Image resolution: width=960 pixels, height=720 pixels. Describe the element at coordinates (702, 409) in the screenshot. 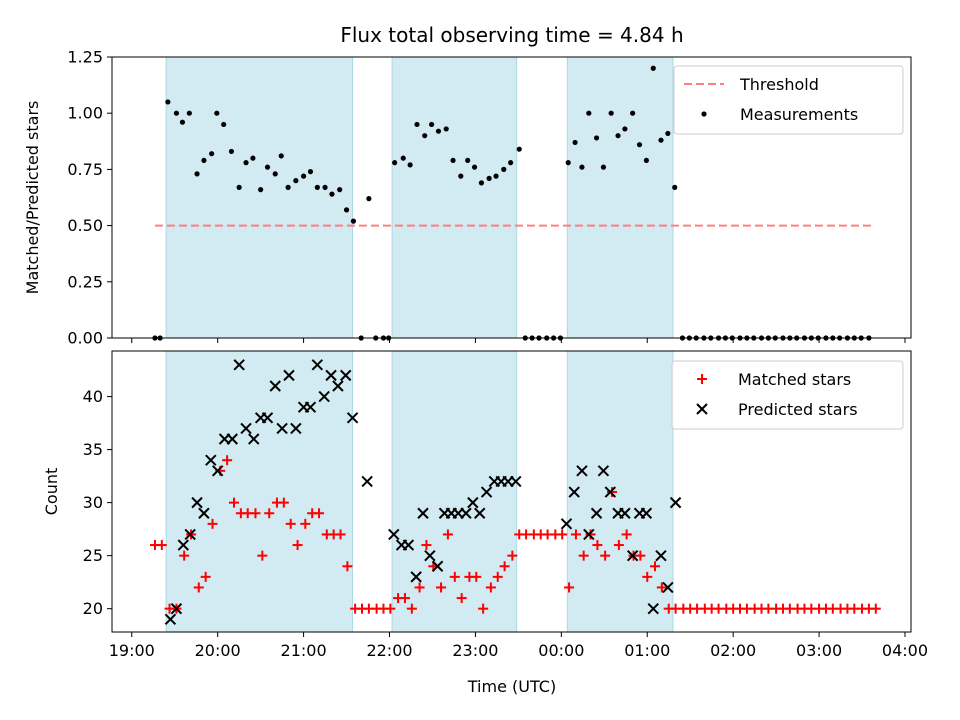

I see `legend-swatch` at that location.